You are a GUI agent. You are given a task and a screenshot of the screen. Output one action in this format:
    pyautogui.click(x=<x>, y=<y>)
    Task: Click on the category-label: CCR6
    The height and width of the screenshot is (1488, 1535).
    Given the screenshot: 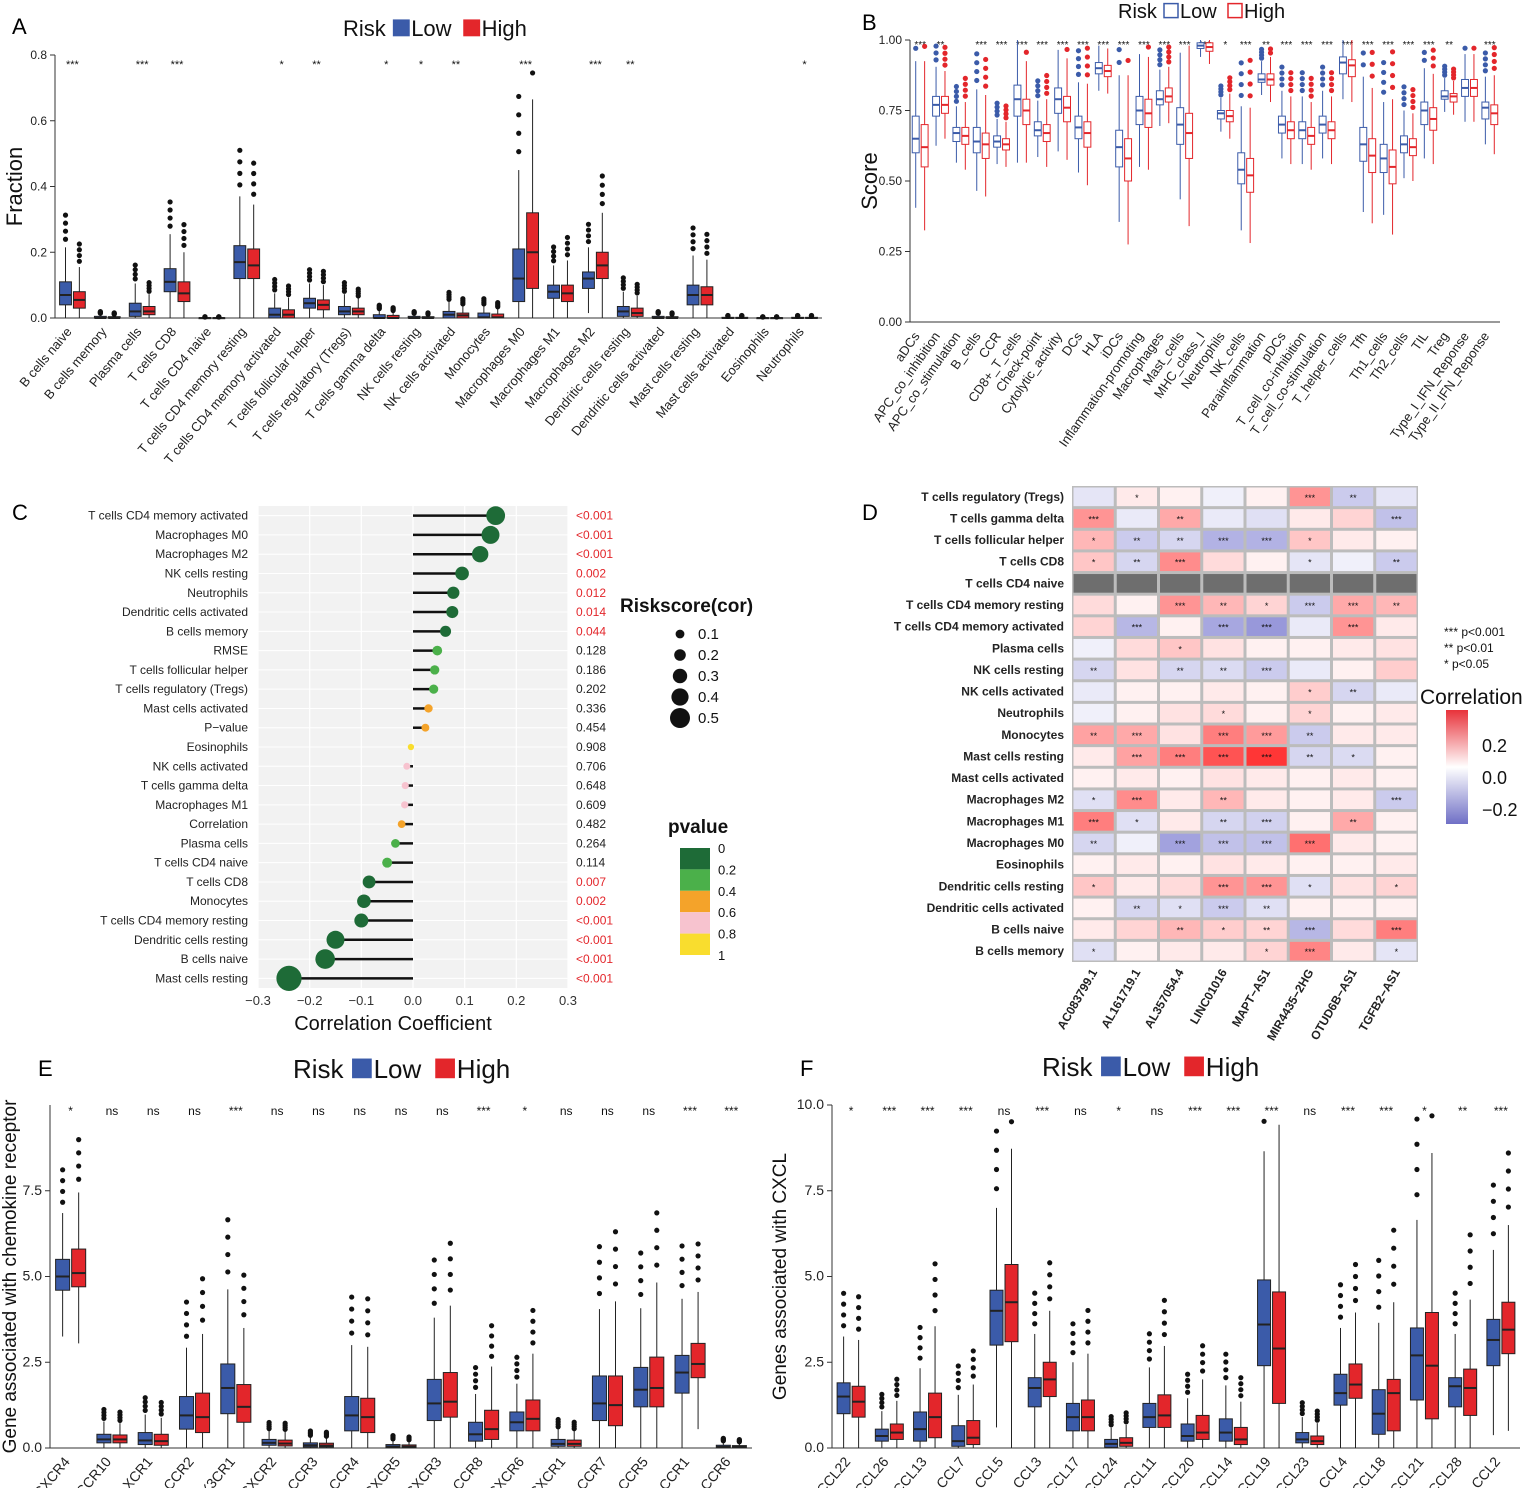 What is the action you would take?
    pyautogui.click(x=715, y=1470)
    